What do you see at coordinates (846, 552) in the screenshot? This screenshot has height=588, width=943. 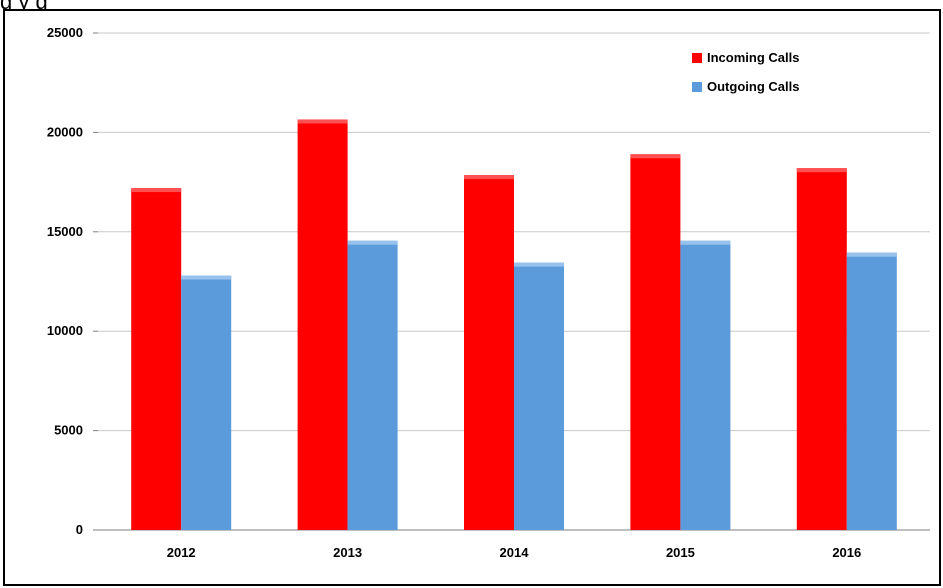 I see `x-tick-label: 2016` at bounding box center [846, 552].